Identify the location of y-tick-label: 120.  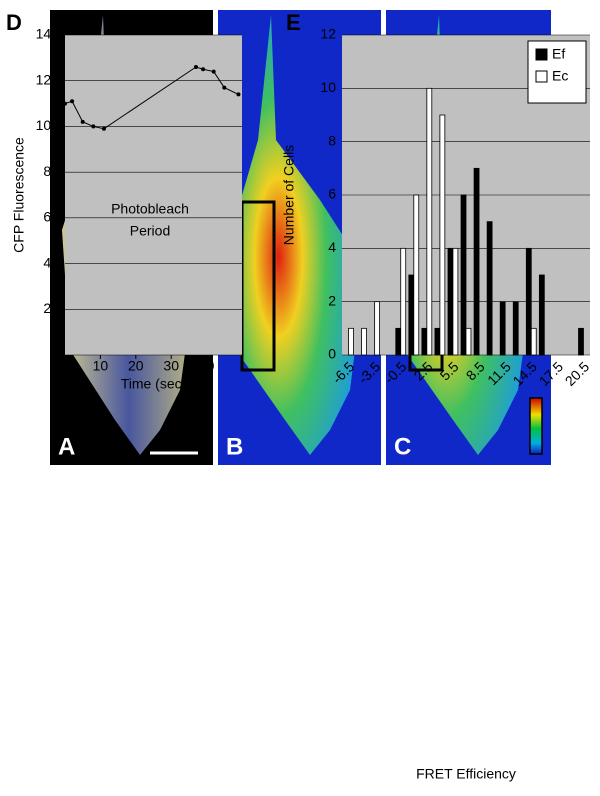
(48, 79).